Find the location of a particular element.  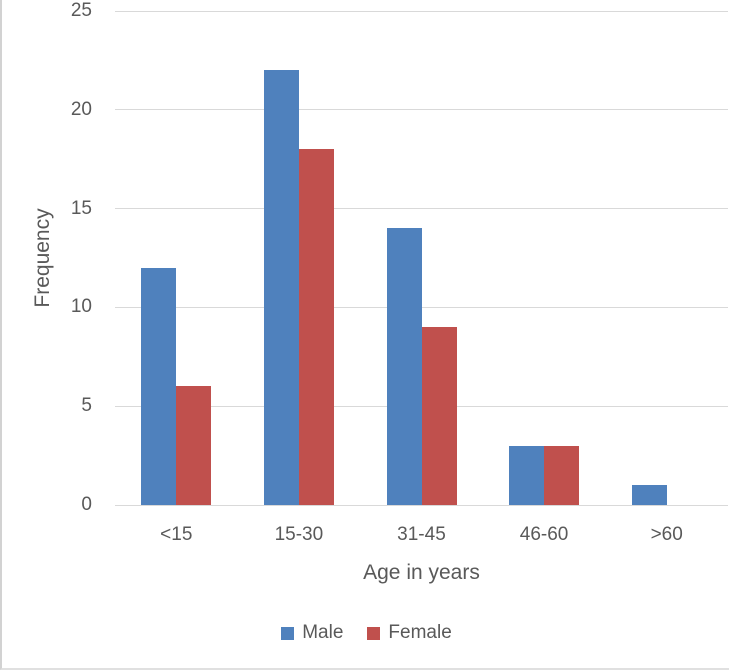

legend: Male Female is located at coordinates (365, 633).